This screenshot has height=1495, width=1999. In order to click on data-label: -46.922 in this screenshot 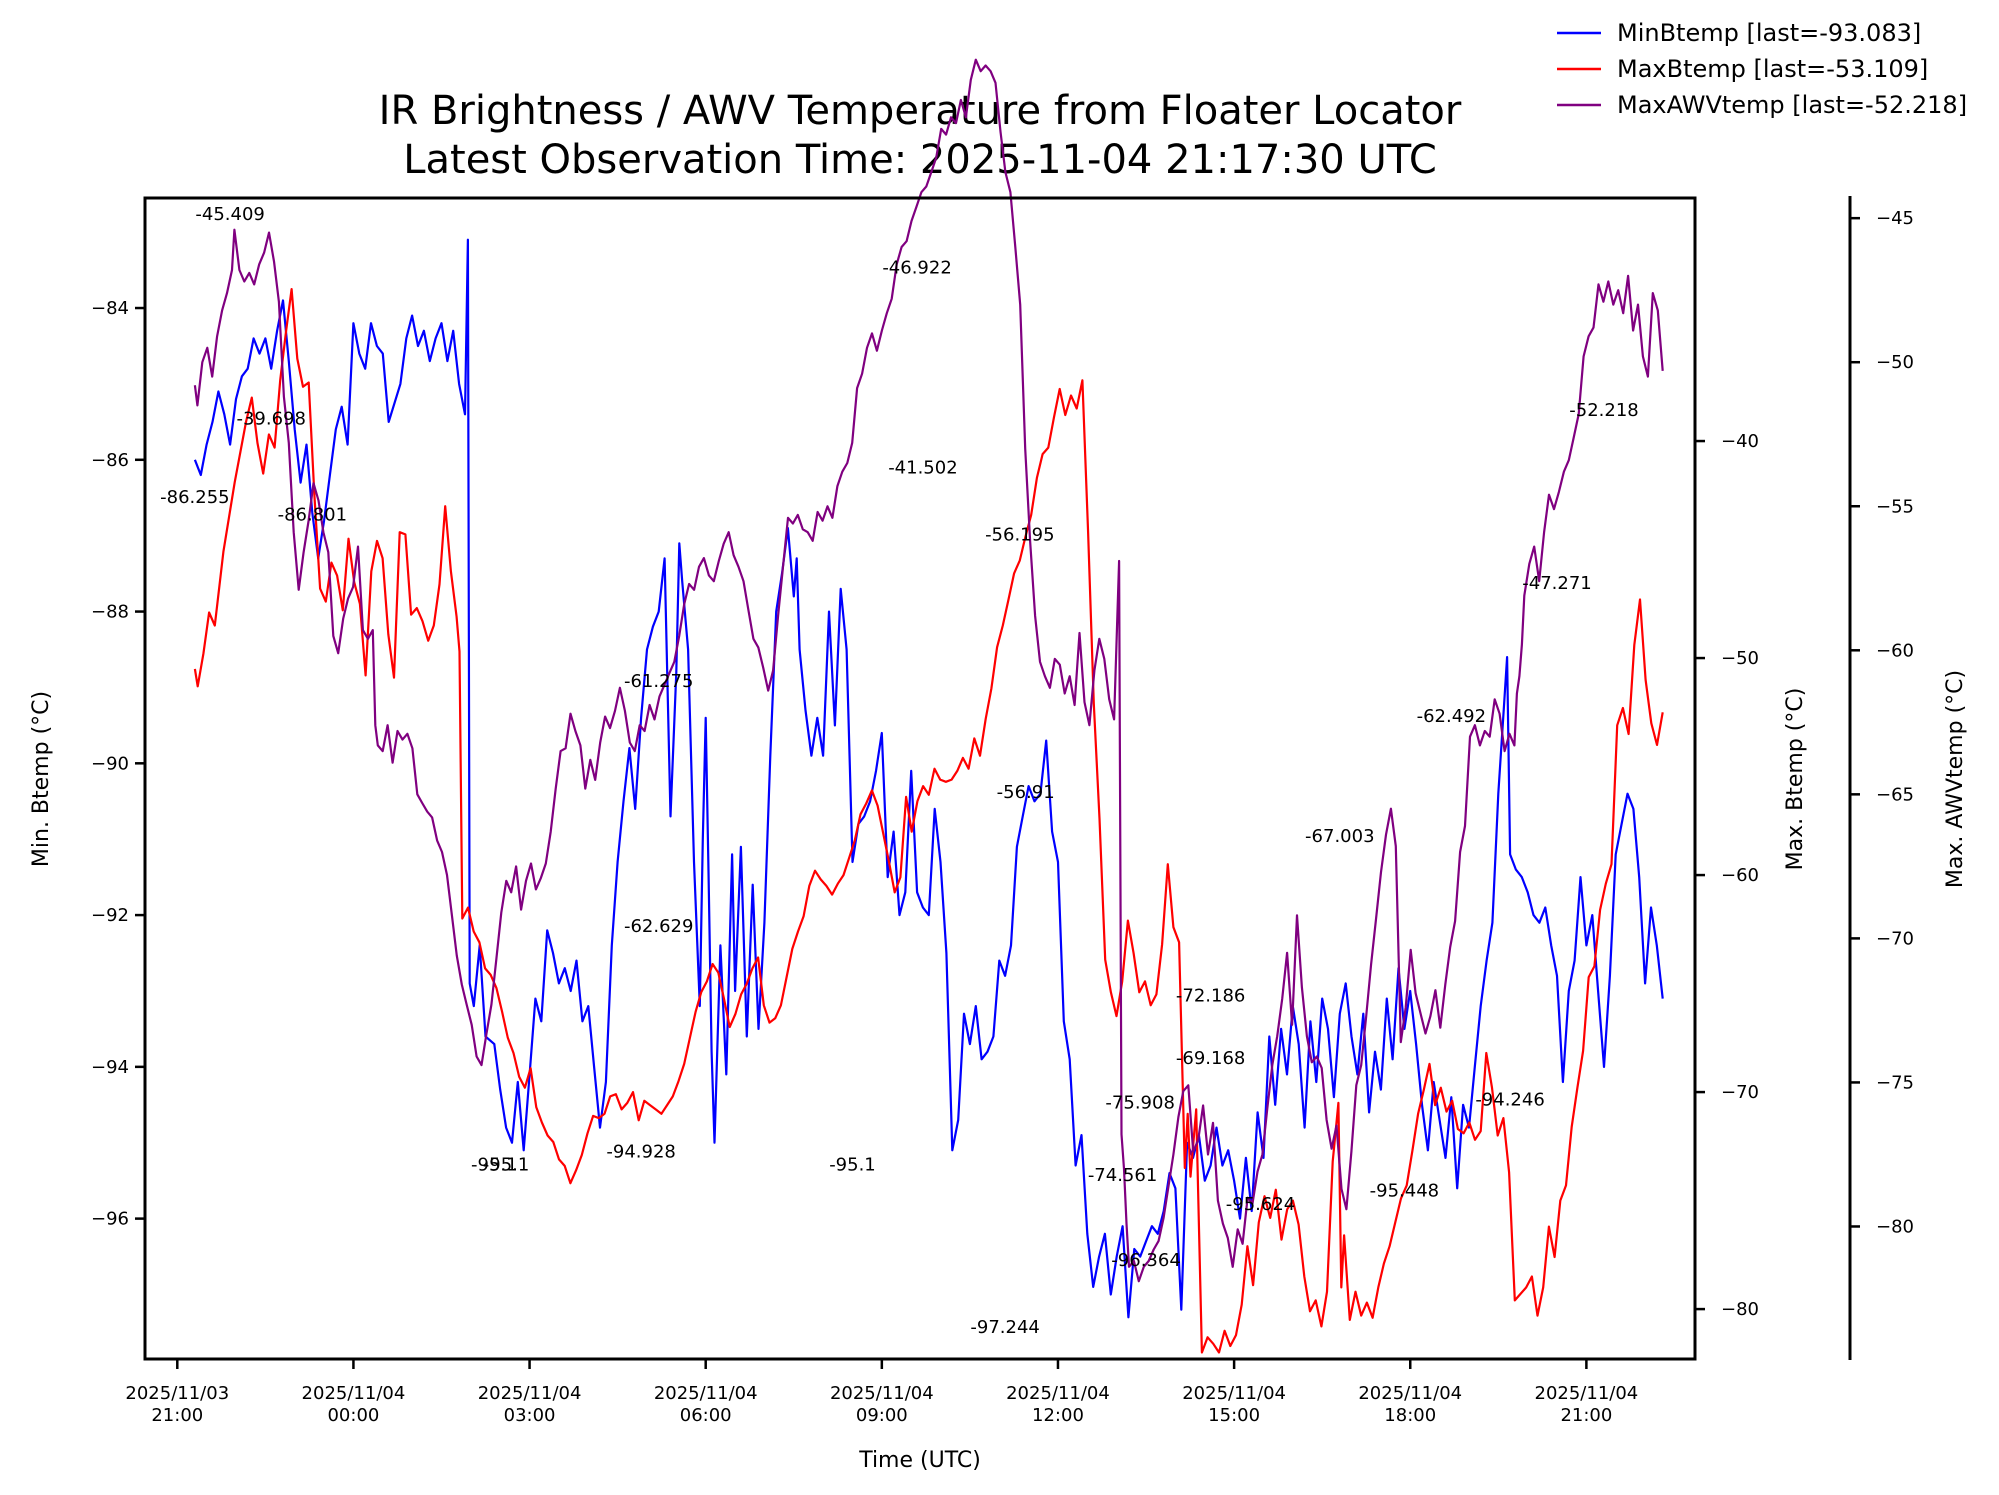, I will do `click(916, 268)`.